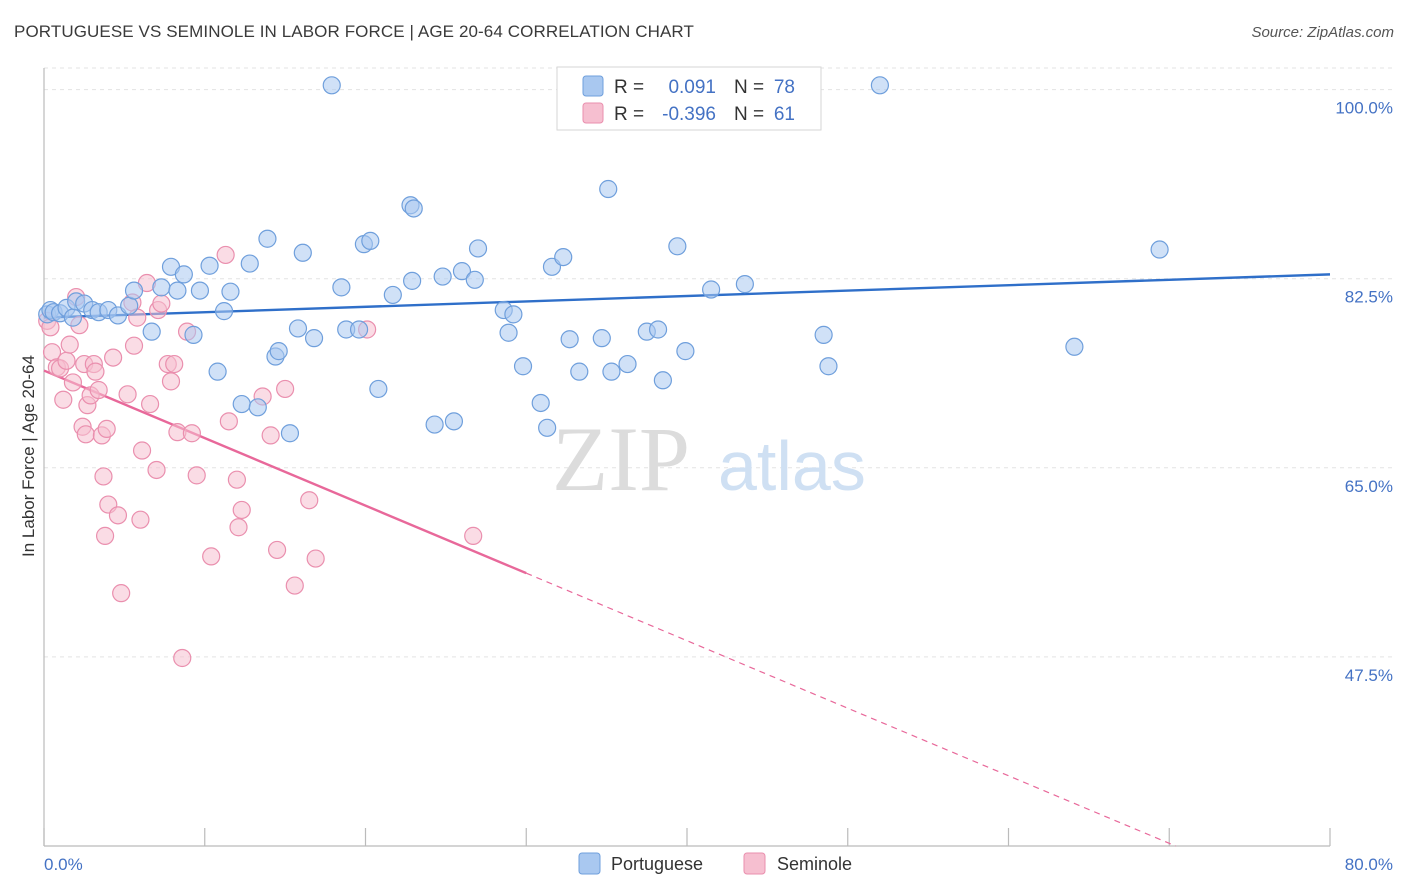 The width and height of the screenshot is (1406, 892). Describe the element at coordinates (687, 296) in the screenshot. I see `trend-line-portuguese` at that location.